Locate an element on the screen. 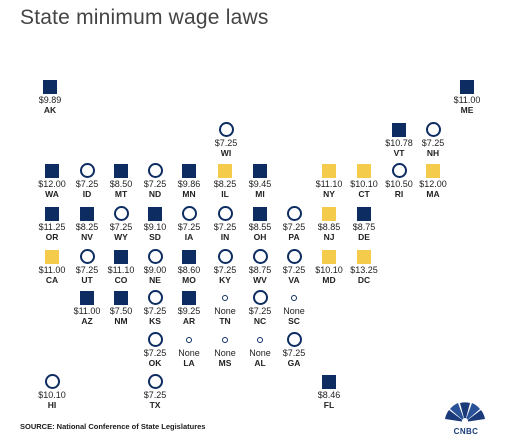 The height and width of the screenshot is (448, 513). state-wage-al: None is located at coordinates (260, 353).